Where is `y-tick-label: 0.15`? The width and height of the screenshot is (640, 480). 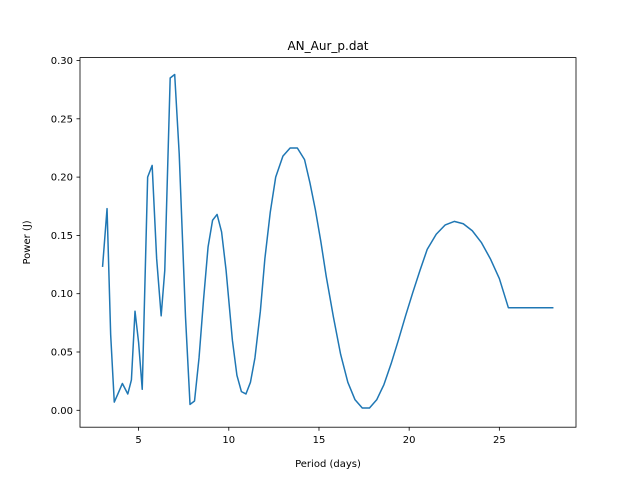
y-tick-label: 0.15 is located at coordinates (62, 236).